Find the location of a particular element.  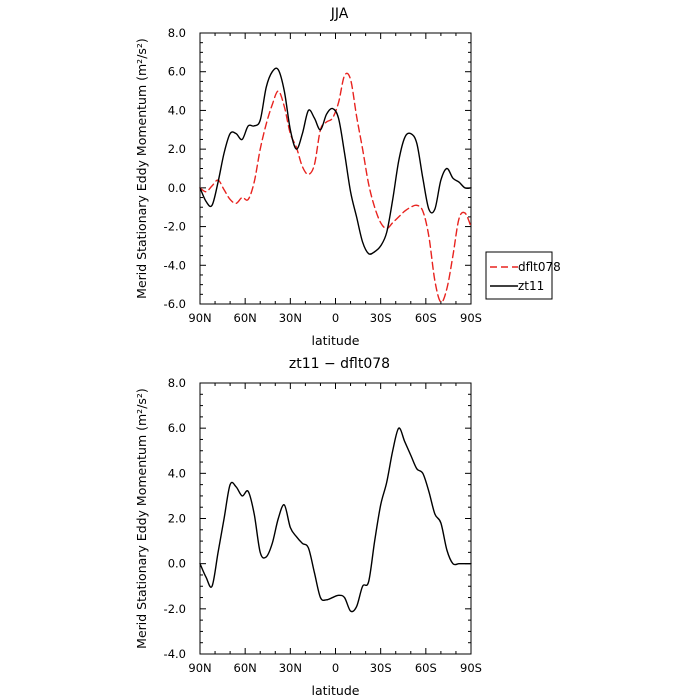

series-line-zt11 is located at coordinates (335, 161).